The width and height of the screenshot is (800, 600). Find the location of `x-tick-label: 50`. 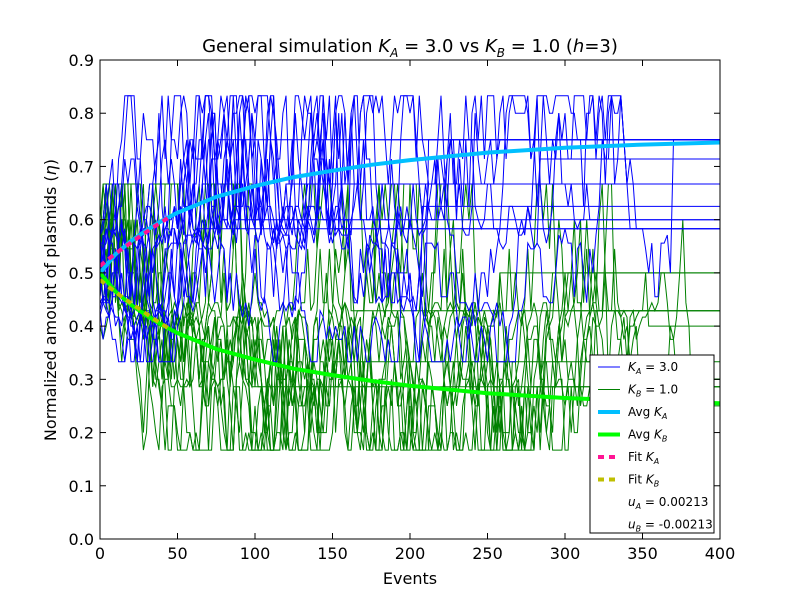

x-tick-label: 50 is located at coordinates (177, 553).